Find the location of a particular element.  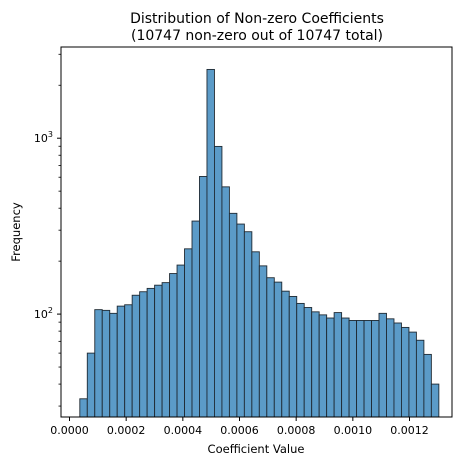

chart-subtitle: (10747 non-zero out of 10747 total) is located at coordinates (257, 36).